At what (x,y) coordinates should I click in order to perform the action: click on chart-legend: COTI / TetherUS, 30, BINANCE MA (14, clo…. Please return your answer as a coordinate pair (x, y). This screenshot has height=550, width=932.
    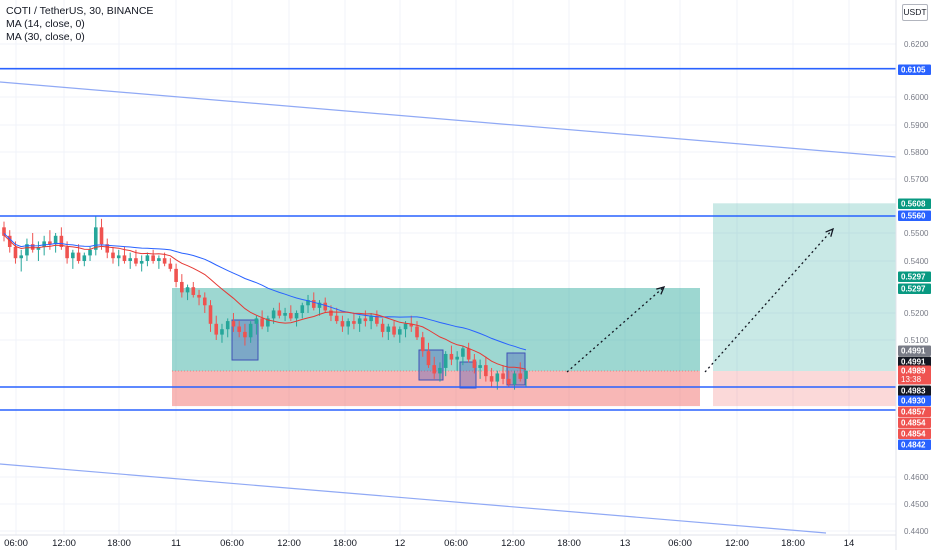
    Looking at the image, I should click on (79, 24).